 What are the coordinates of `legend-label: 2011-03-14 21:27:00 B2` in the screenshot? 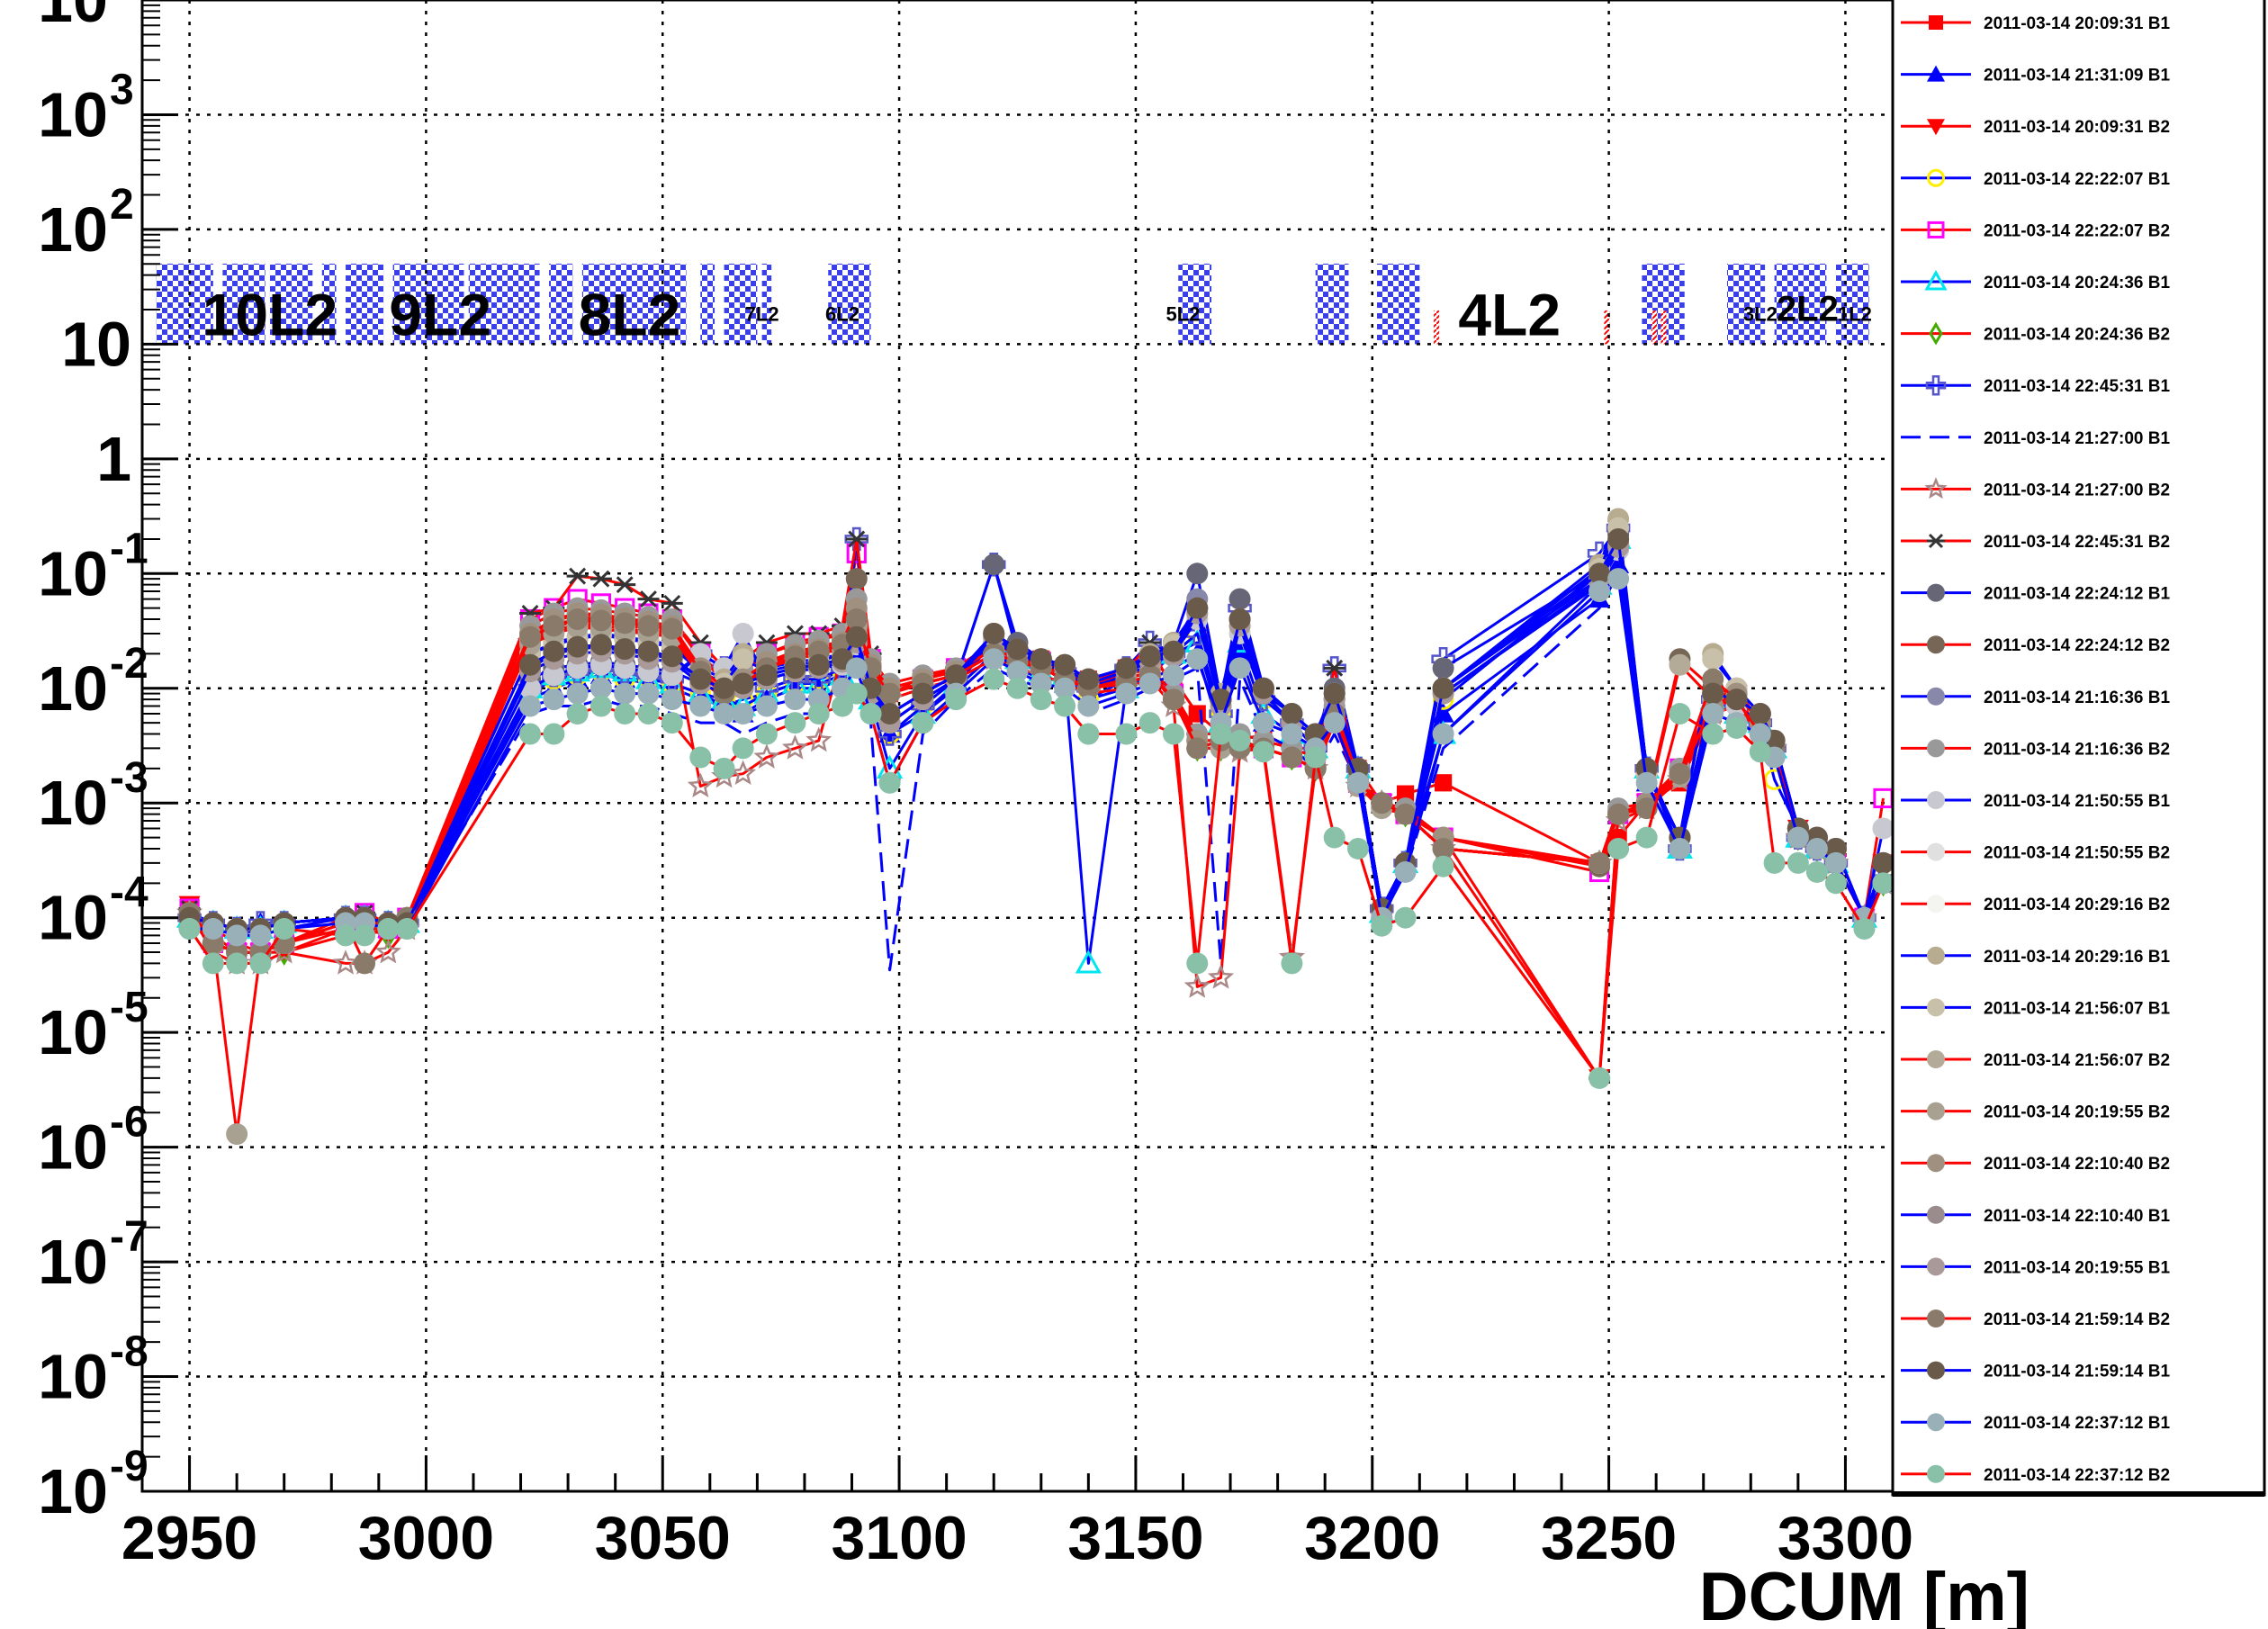 It's located at (2077, 490).